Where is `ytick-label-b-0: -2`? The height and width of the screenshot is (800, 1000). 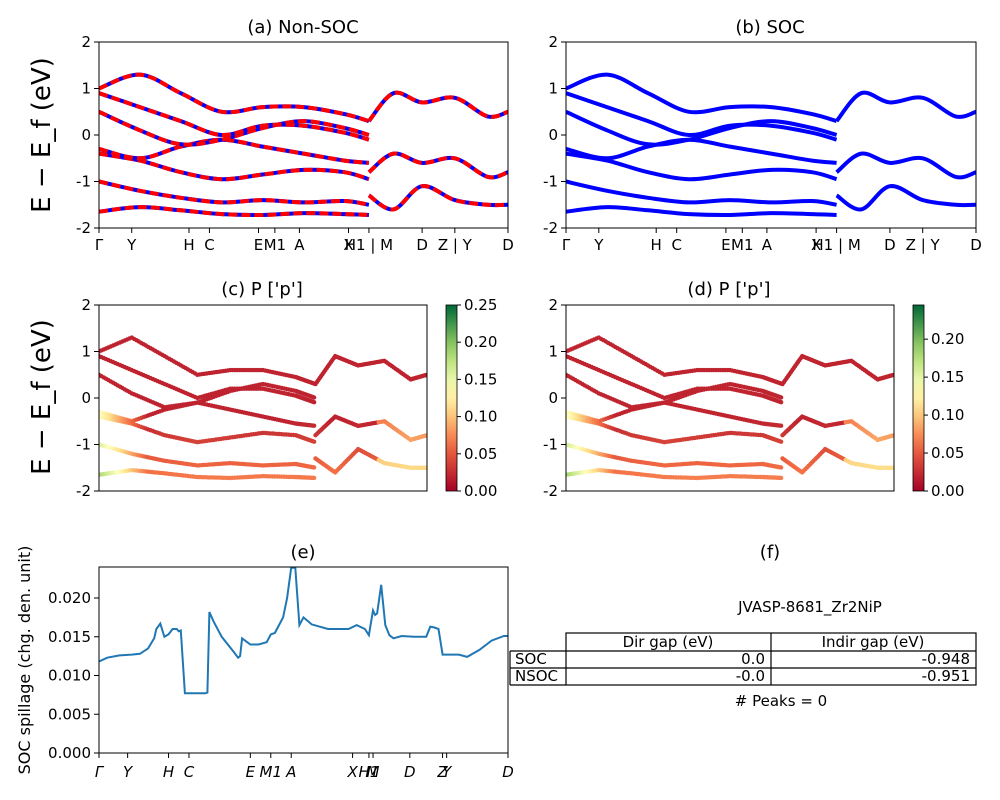 ytick-label-b-0: -2 is located at coordinates (550, 228).